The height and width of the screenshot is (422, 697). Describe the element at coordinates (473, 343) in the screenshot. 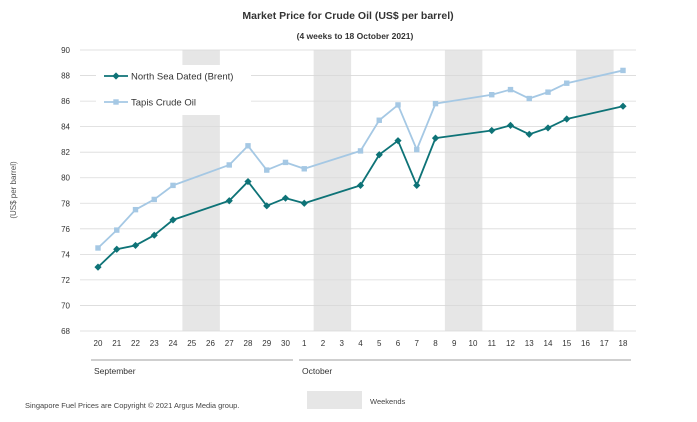

I see `x-tick-label: 10` at that location.